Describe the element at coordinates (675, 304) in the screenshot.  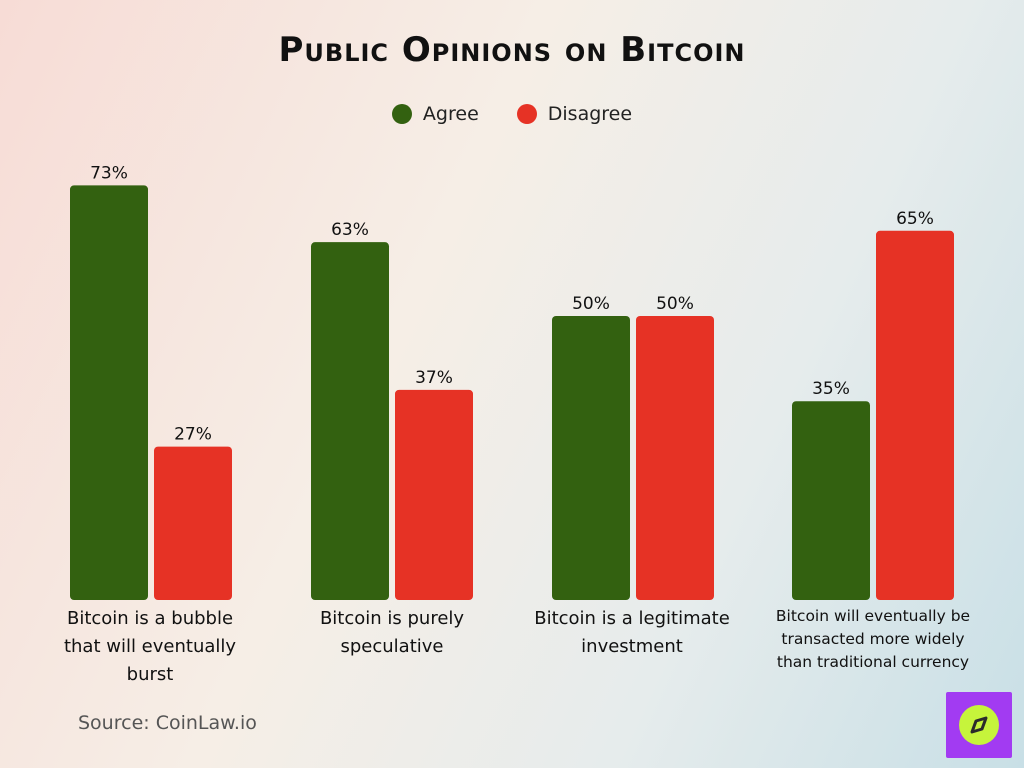
I see `data-label-disagree-3: 50%` at that location.